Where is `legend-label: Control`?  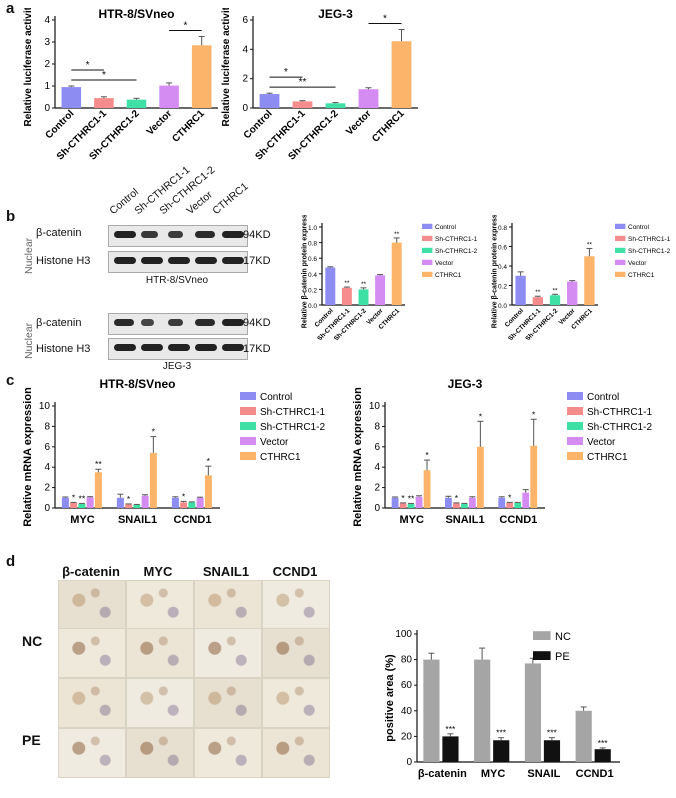 legend-label: Control is located at coordinates (639, 227).